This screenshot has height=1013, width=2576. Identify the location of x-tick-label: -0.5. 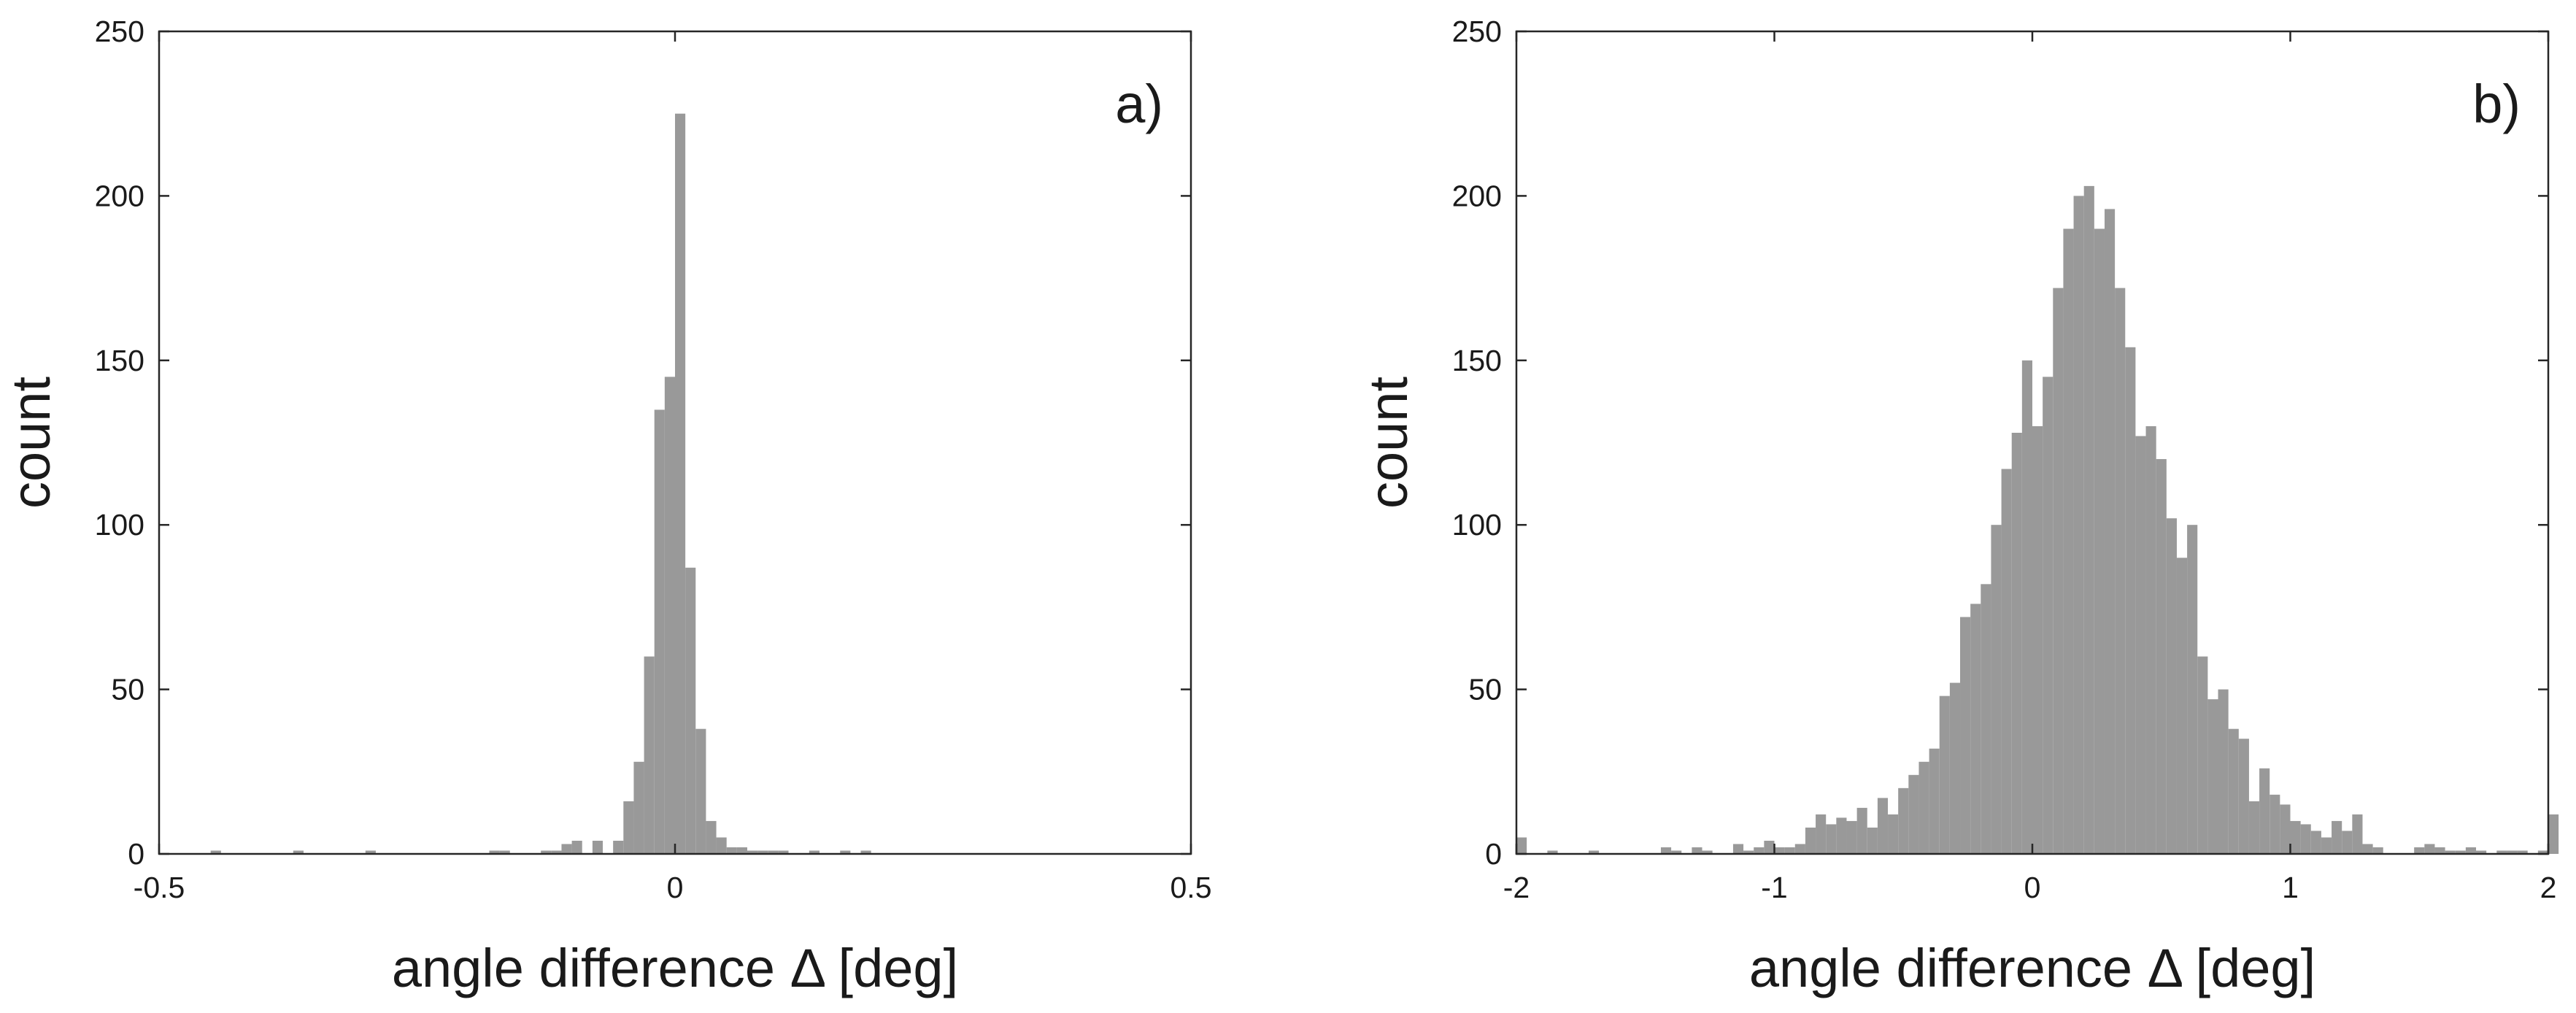
(159, 887).